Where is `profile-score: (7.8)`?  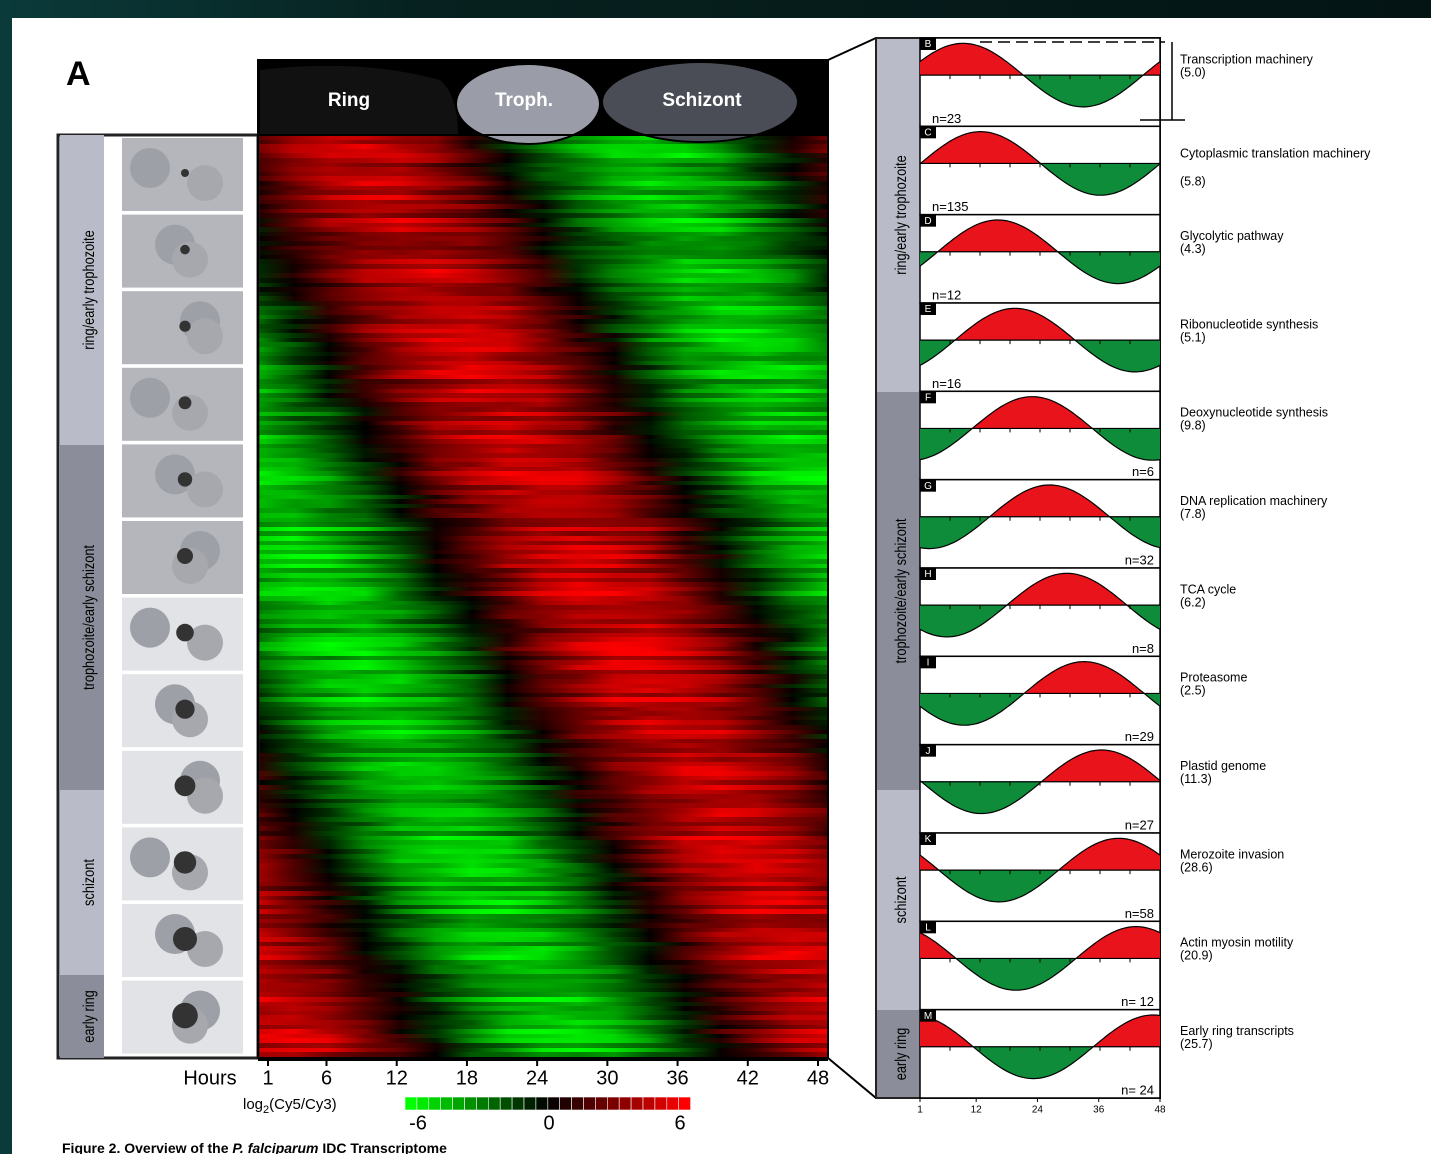
profile-score: (7.8) is located at coordinates (1193, 514).